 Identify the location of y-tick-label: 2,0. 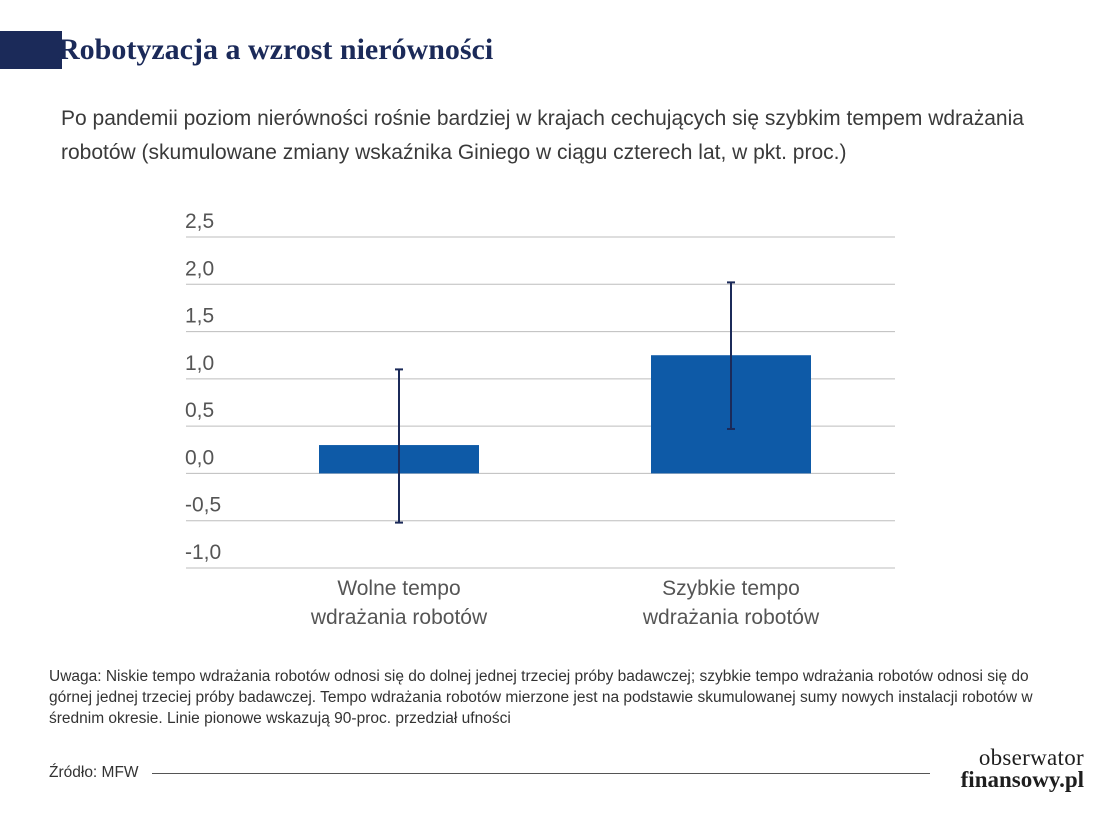
(199, 268).